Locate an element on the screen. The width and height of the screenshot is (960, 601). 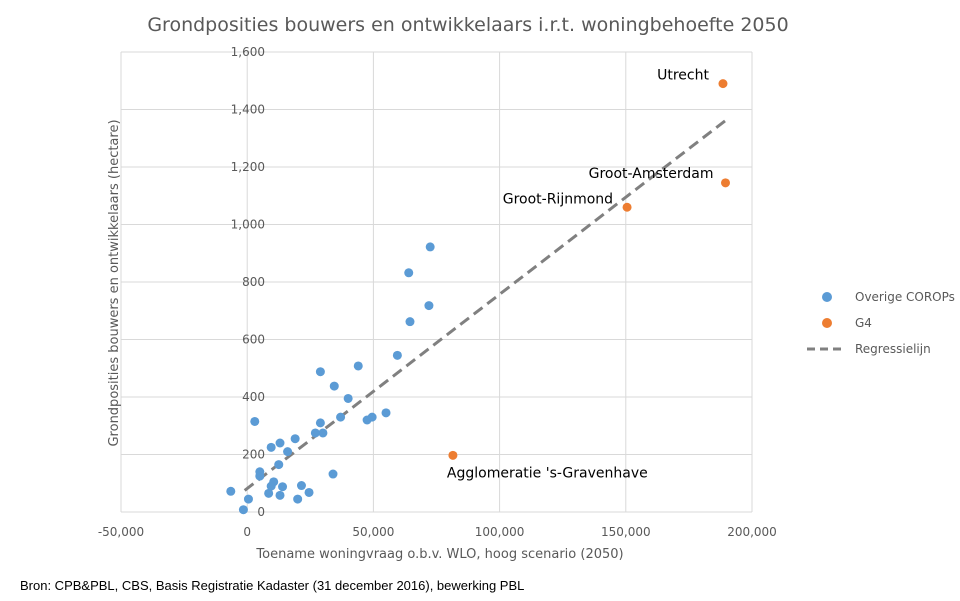
g4-point-label: Agglomeratie 's-Gravenhave is located at coordinates (547, 473).